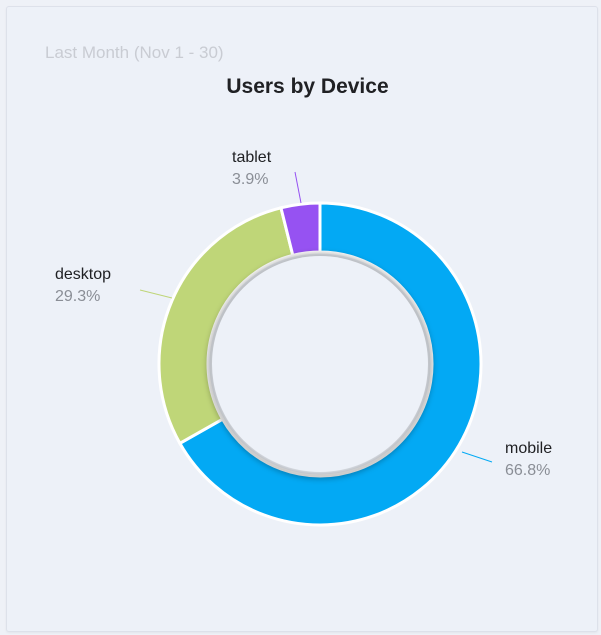 The width and height of the screenshot is (601, 635). What do you see at coordinates (83, 274) in the screenshot?
I see `slice-label-desktop: desktop` at bounding box center [83, 274].